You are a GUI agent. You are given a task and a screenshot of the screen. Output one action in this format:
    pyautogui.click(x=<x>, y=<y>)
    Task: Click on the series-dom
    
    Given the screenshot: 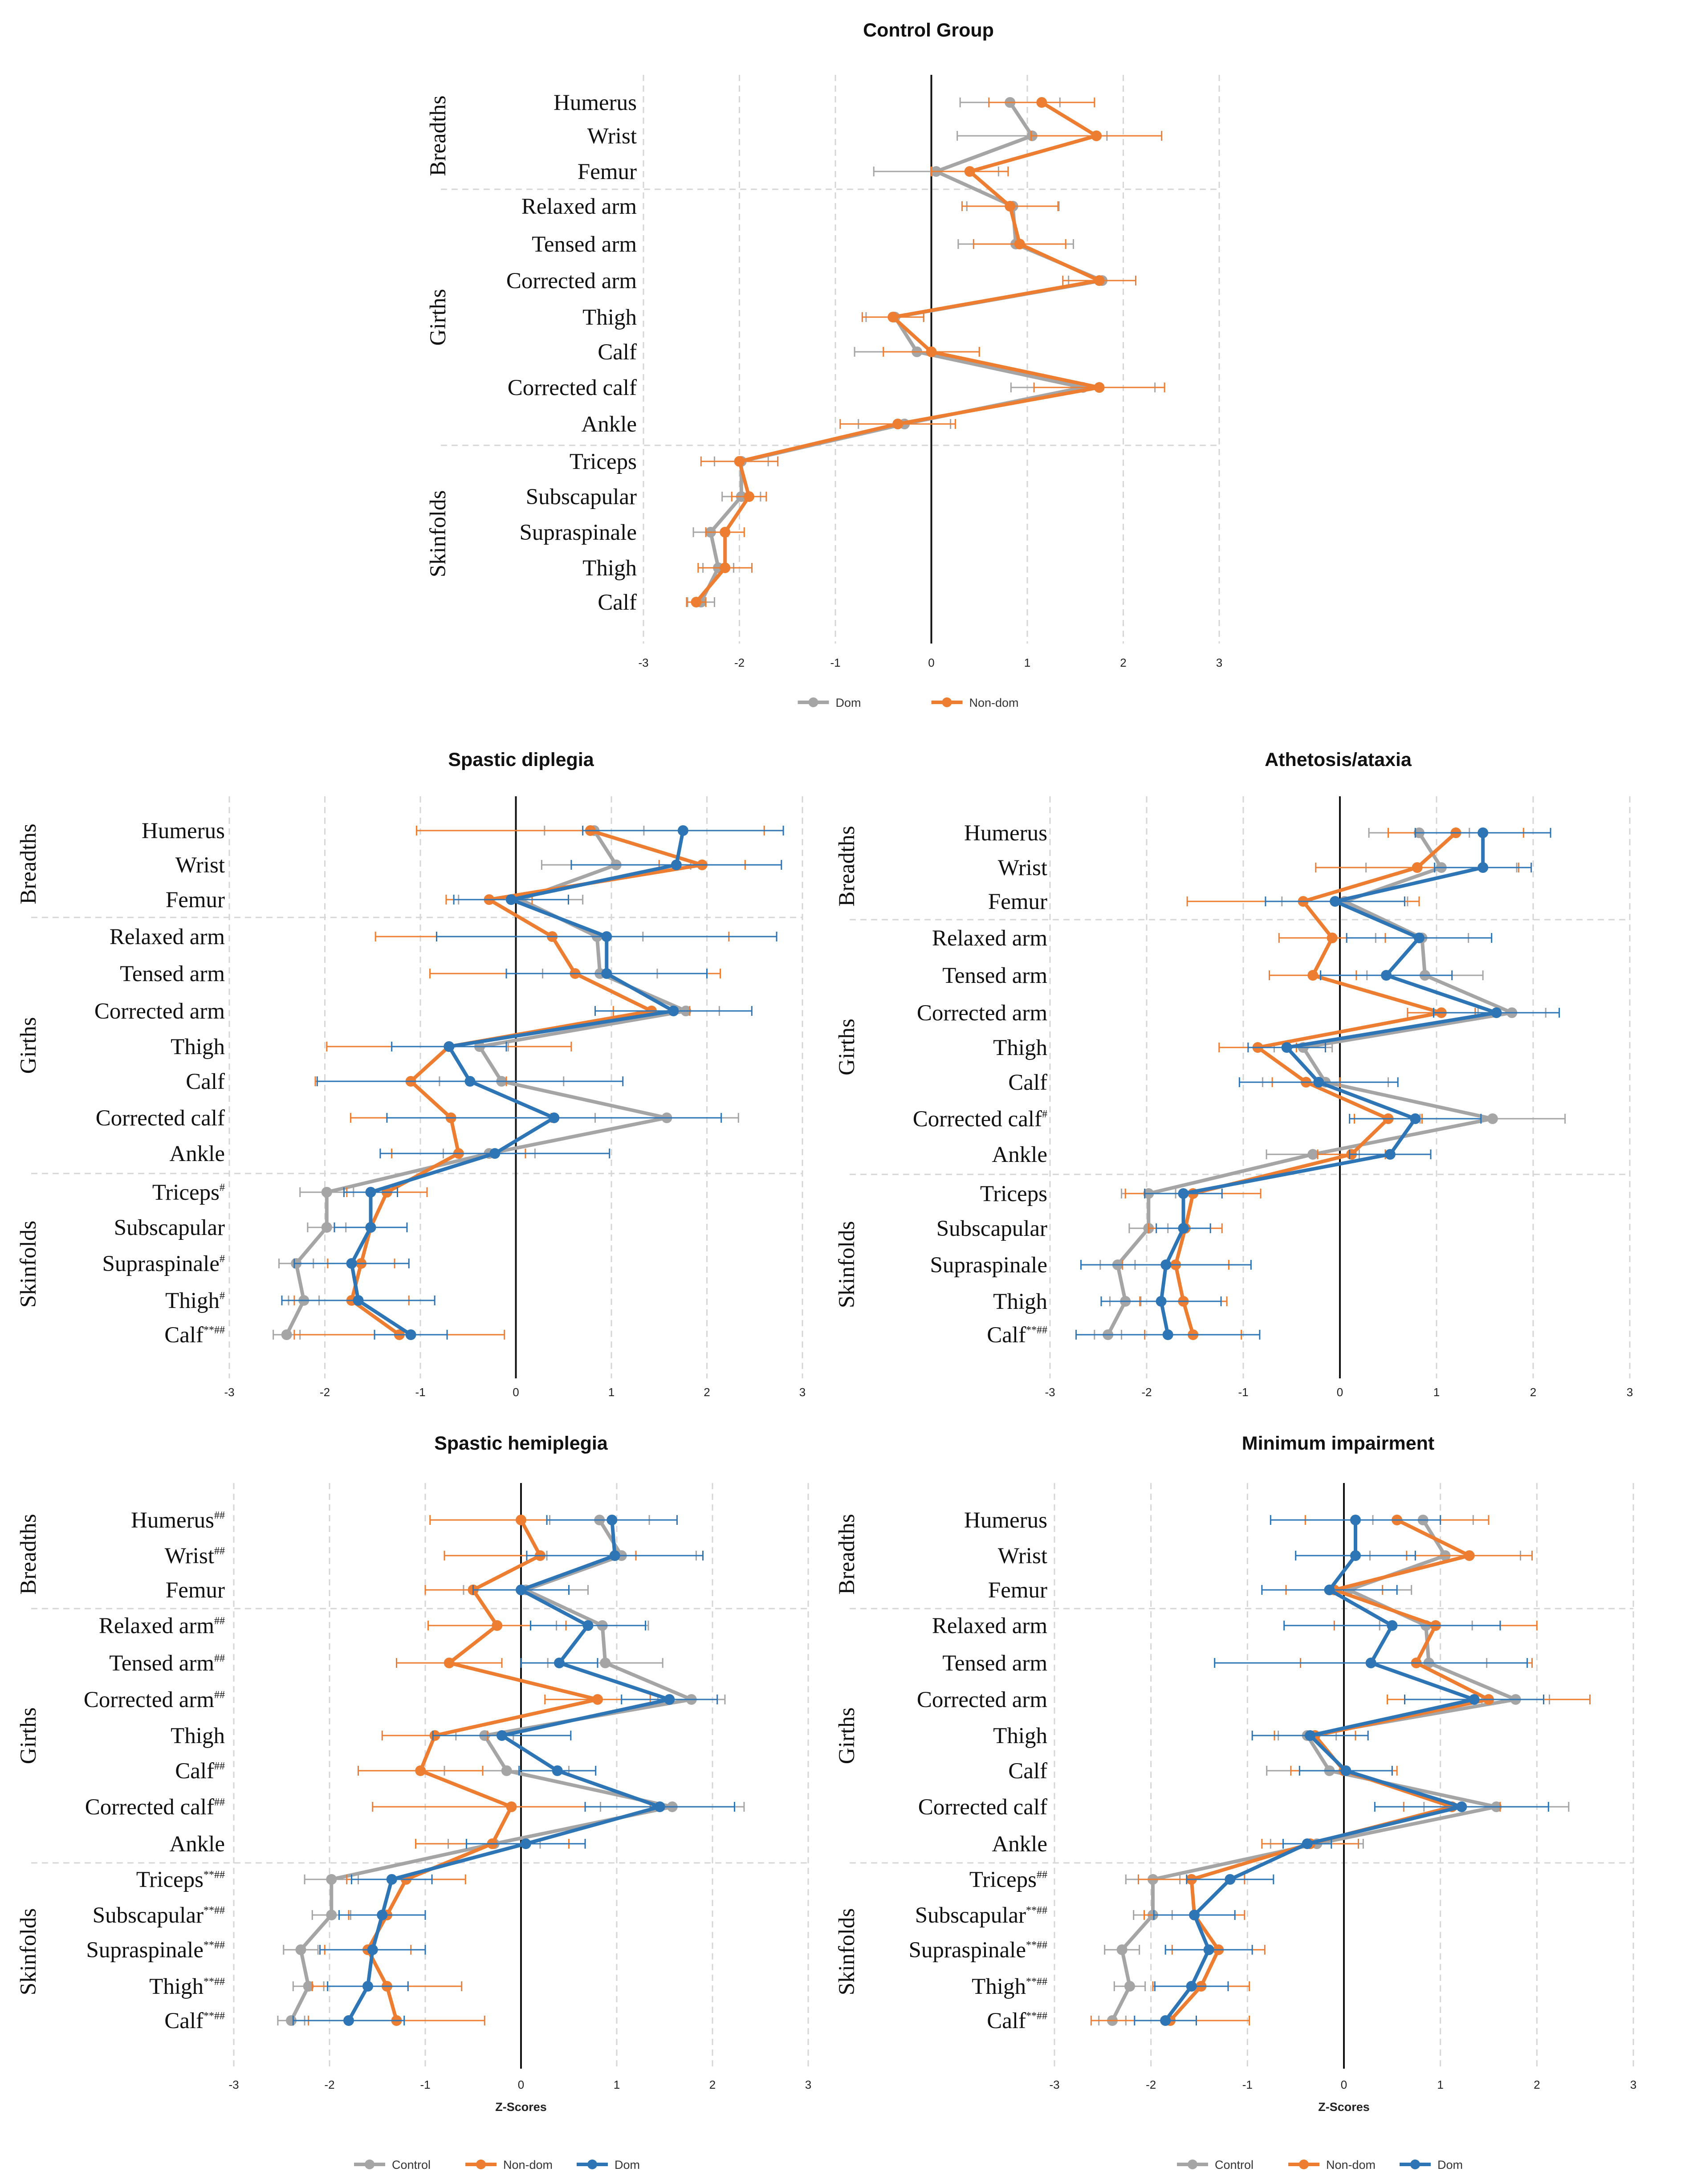 What is the action you would take?
    pyautogui.click(x=1341, y=1770)
    